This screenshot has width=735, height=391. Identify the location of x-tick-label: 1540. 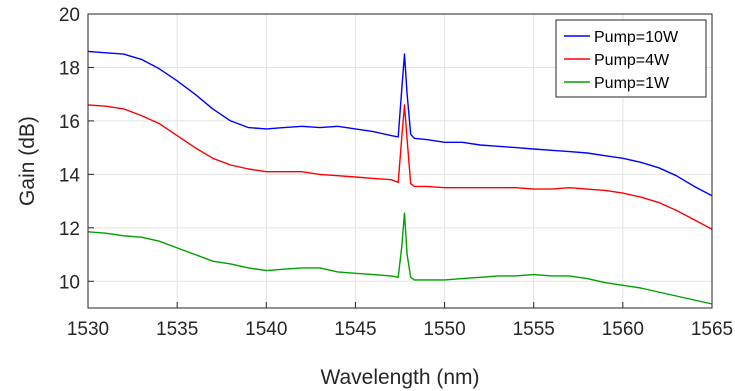
(266, 329).